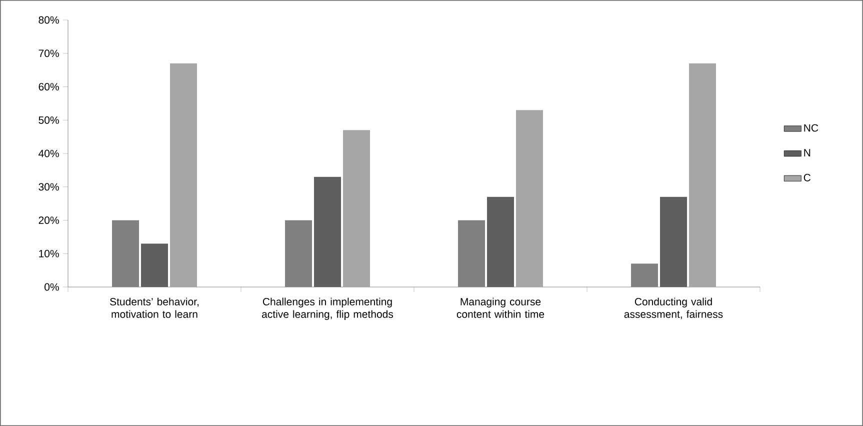  Describe the element at coordinates (49, 254) in the screenshot. I see `y-tick-label: 10%` at that location.